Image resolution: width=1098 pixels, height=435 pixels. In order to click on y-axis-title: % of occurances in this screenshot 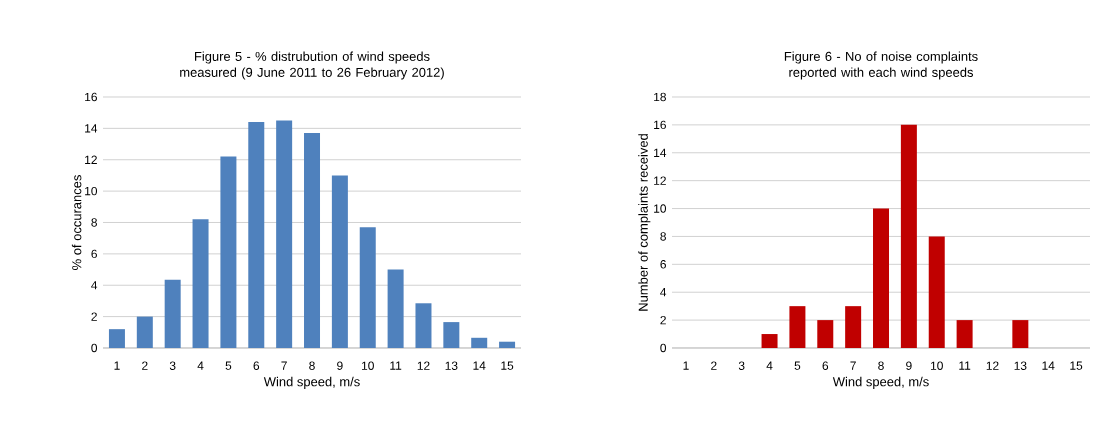, I will do `click(76, 222)`.